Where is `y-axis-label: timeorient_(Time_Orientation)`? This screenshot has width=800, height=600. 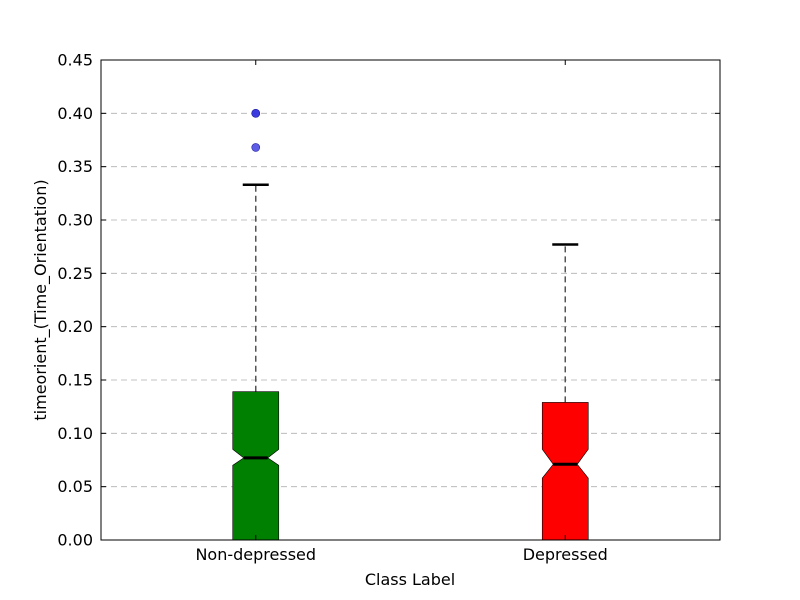 y-axis-label: timeorient_(Time_Orientation) is located at coordinates (41, 299).